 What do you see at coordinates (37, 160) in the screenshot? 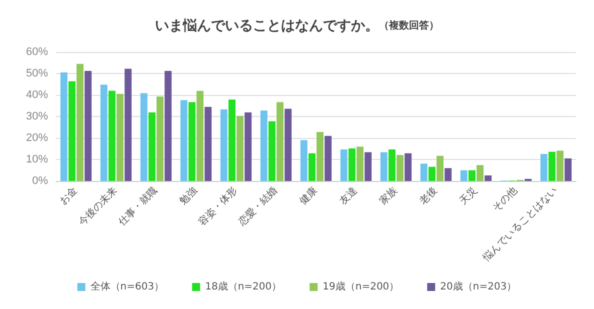
I see `y-tick-label: 10%` at bounding box center [37, 160].